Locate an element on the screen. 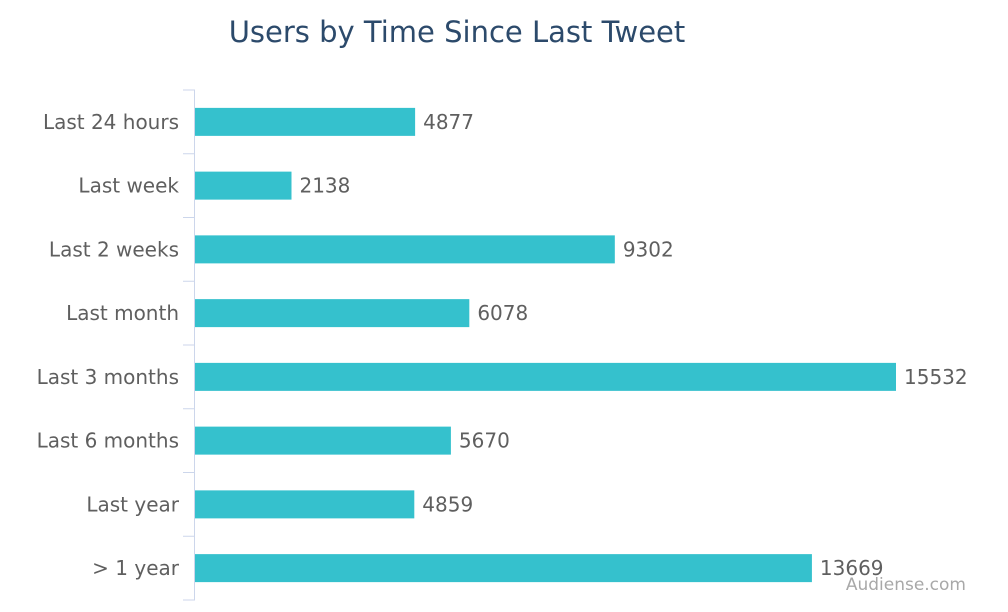 The height and width of the screenshot is (612, 1008). data-label: 4877 is located at coordinates (448, 122).